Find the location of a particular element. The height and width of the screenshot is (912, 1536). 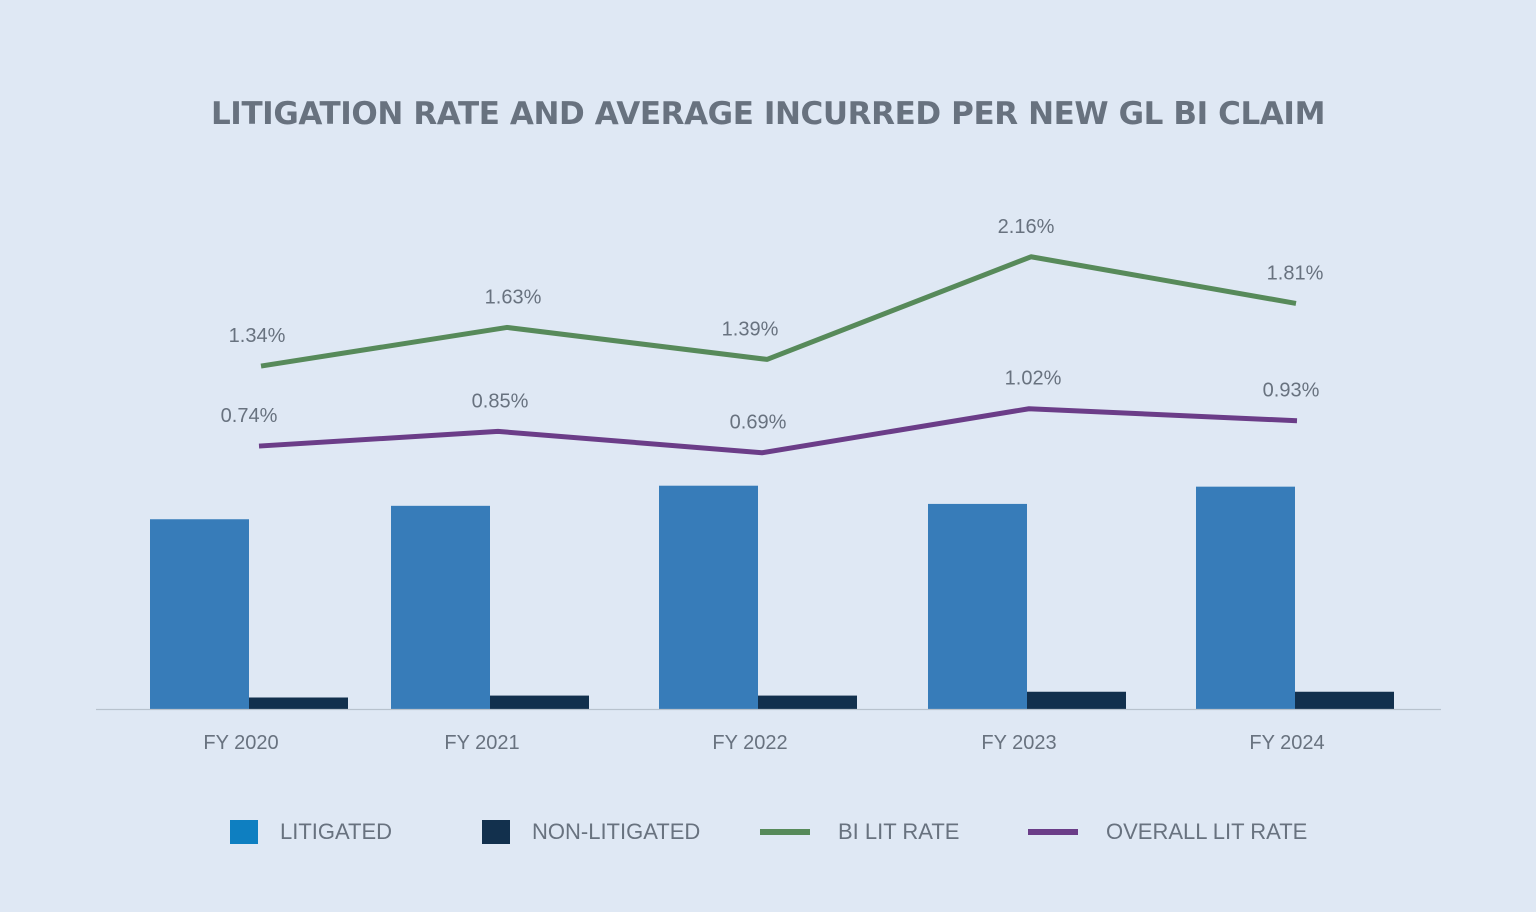

legend-item-non-litigated: NON-LITIGATED is located at coordinates (591, 832).